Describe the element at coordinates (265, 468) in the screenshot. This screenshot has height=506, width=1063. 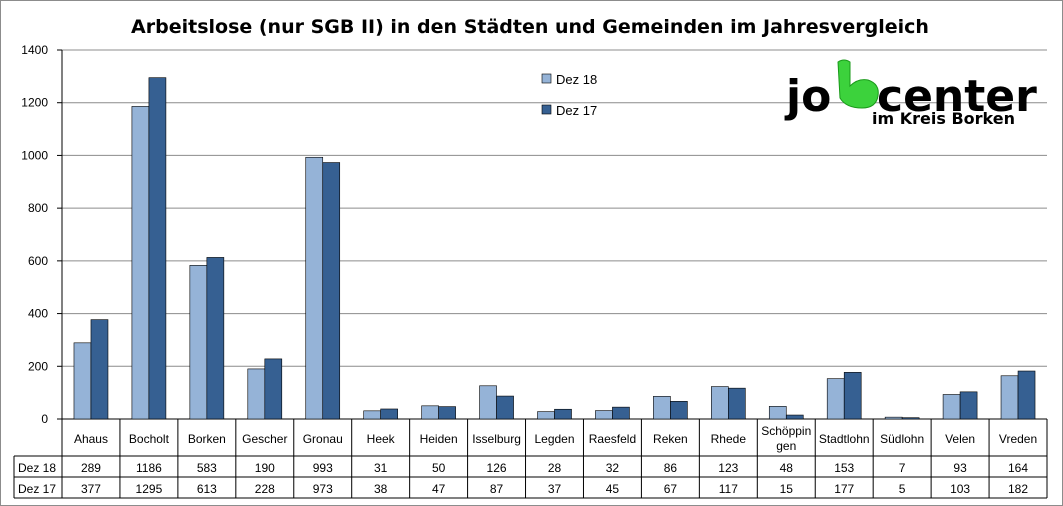
I see `table-cell: 190` at that location.